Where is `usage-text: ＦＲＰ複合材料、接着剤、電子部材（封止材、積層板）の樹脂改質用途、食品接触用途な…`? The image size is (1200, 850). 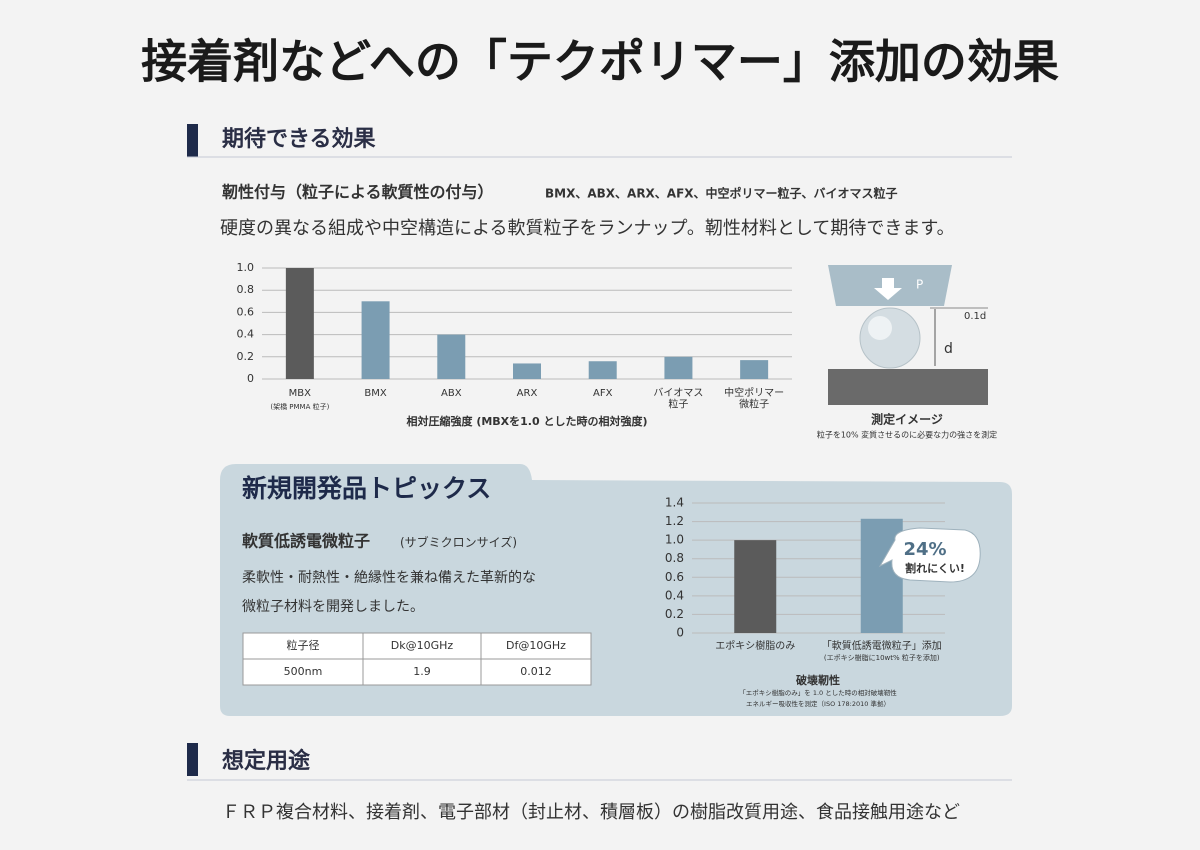 usage-text: ＦＲＰ複合材料、接着剤、電子部材（封止材、積層板）の樹脂改質用途、食品接触用途な… is located at coordinates (591, 812).